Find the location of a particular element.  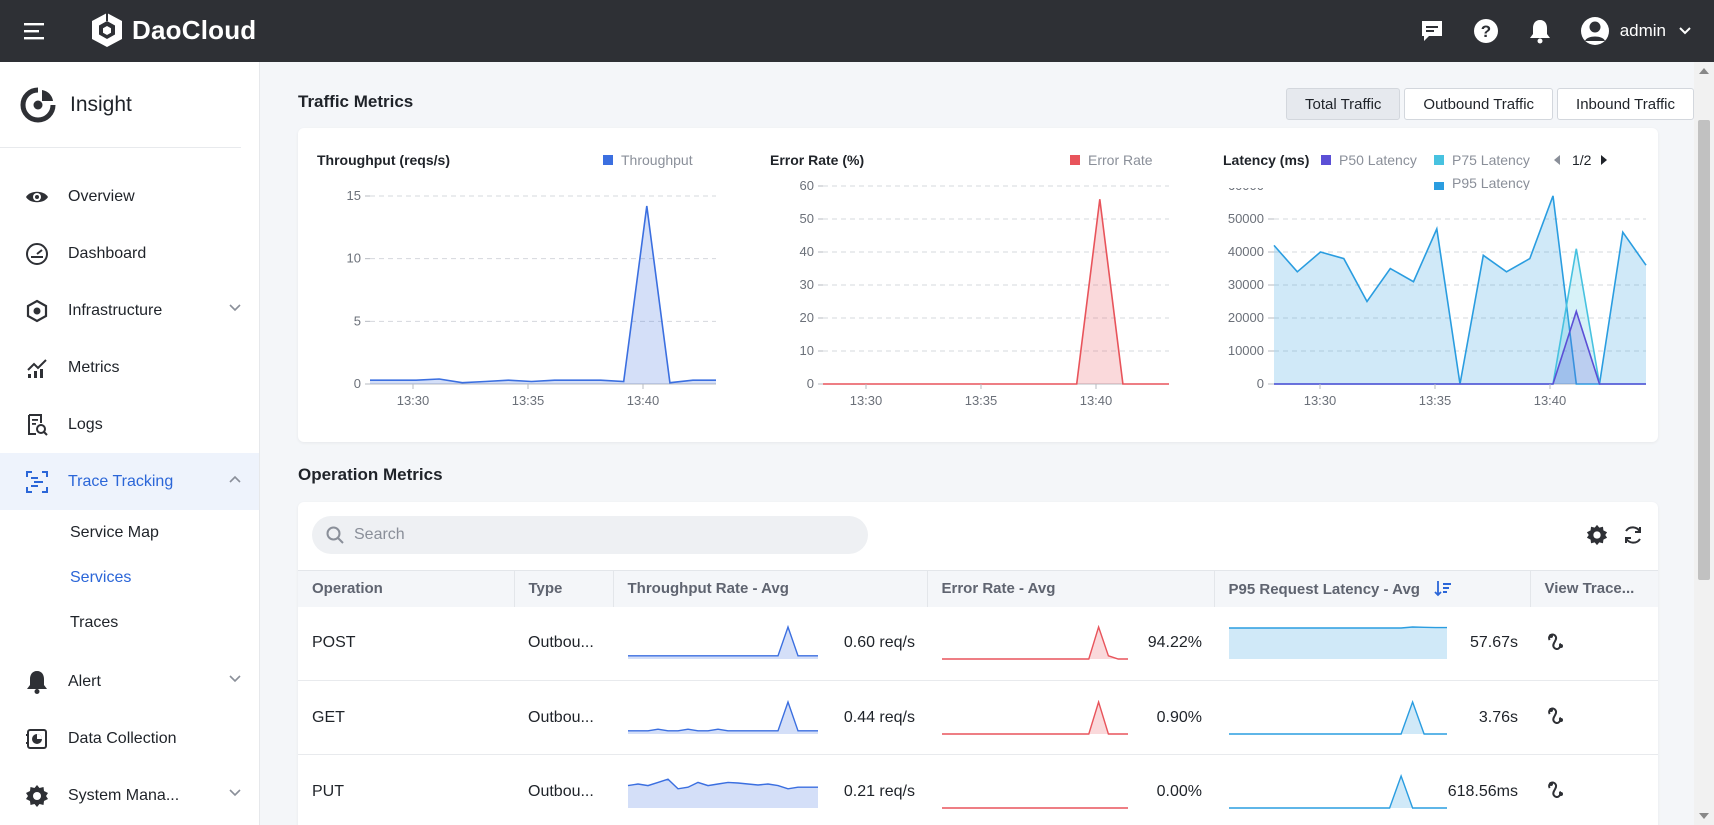

cell-error-rate: 0.00% is located at coordinates (1070, 789).